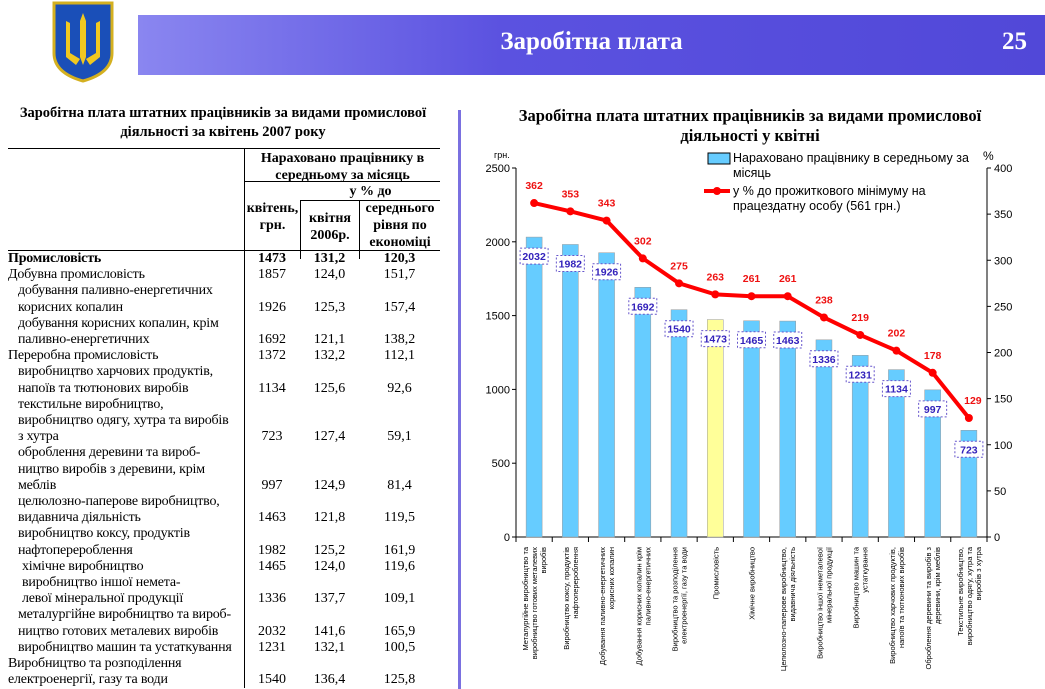 The width and height of the screenshot is (1045, 689). What do you see at coordinates (329, 631) in the screenshot?
I see `cell-value: 141,6` at bounding box center [329, 631].